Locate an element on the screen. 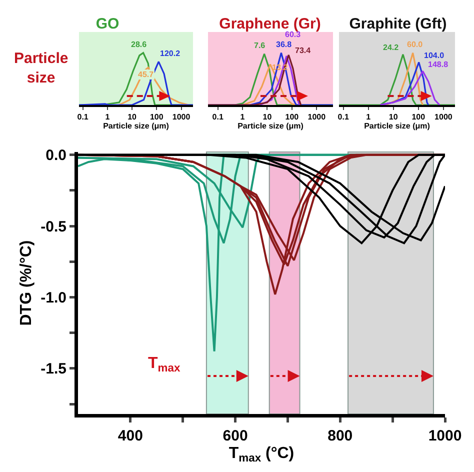 The image size is (474, 472). annotation: 104.0 is located at coordinates (434, 55).